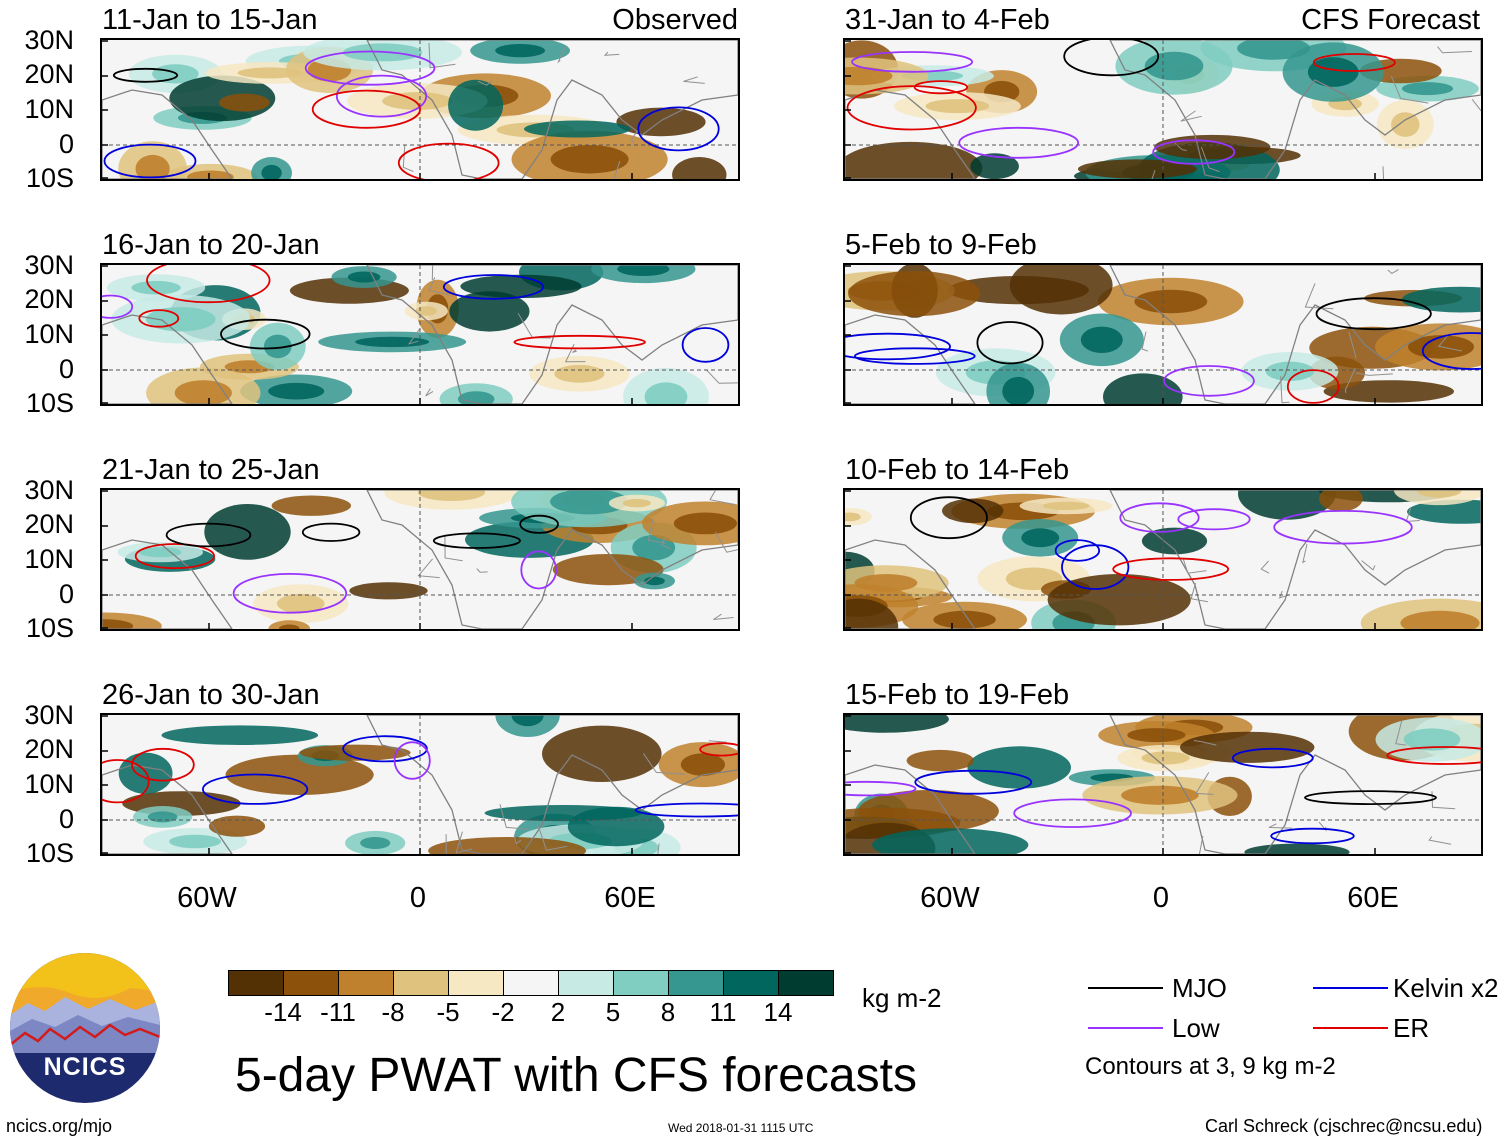  Describe the element at coordinates (947, 20) in the screenshot. I see `panel-title: 31-Jan to 4-Feb` at that location.